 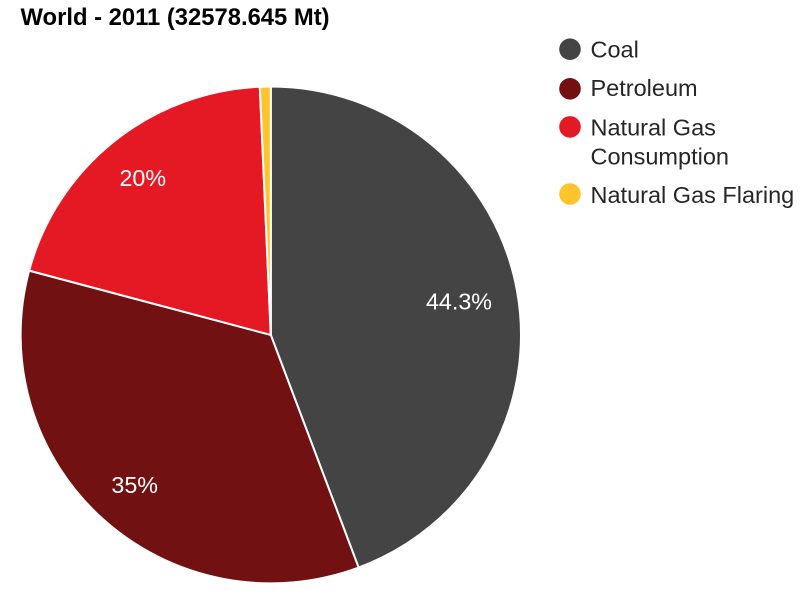 I want to click on svg-text: 44.3%, so click(x=459, y=302).